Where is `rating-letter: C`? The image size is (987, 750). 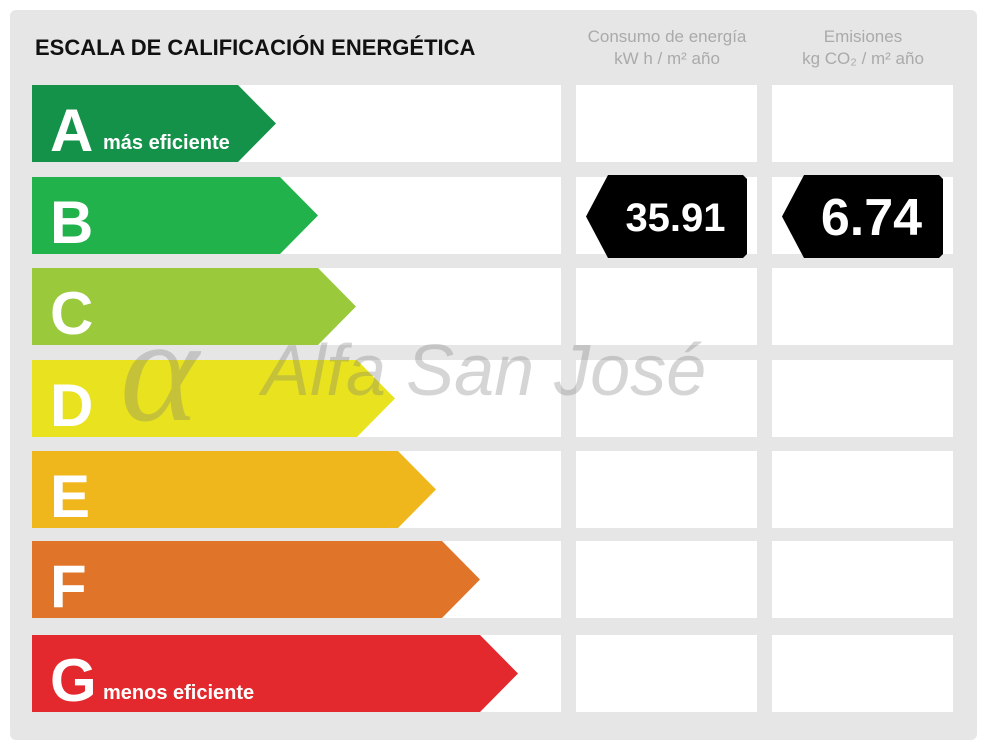
rating-letter: C is located at coordinates (71, 313).